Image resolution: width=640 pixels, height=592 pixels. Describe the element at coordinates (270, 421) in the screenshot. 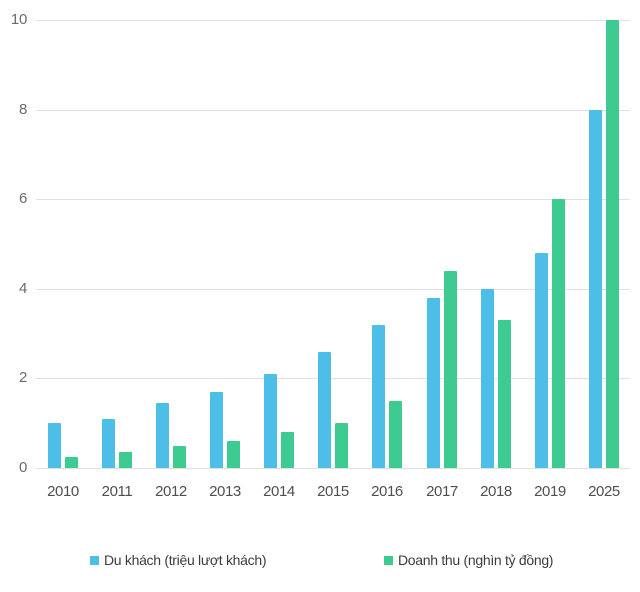

I see `bar-series0-2014` at that location.